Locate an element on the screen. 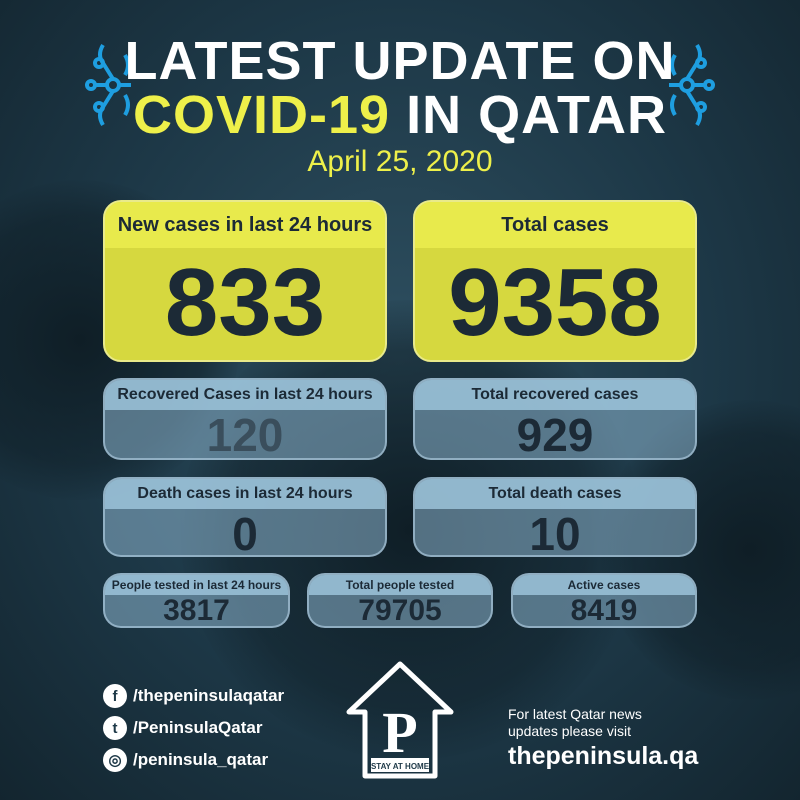  title-rest: IN QATAR is located at coordinates (537, 115).